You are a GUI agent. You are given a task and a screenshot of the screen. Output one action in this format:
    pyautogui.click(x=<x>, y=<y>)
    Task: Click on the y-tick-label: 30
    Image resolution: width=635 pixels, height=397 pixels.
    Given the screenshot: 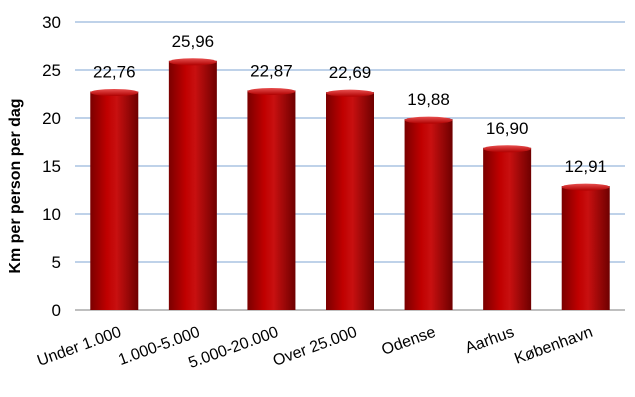 What is the action you would take?
    pyautogui.click(x=51, y=22)
    